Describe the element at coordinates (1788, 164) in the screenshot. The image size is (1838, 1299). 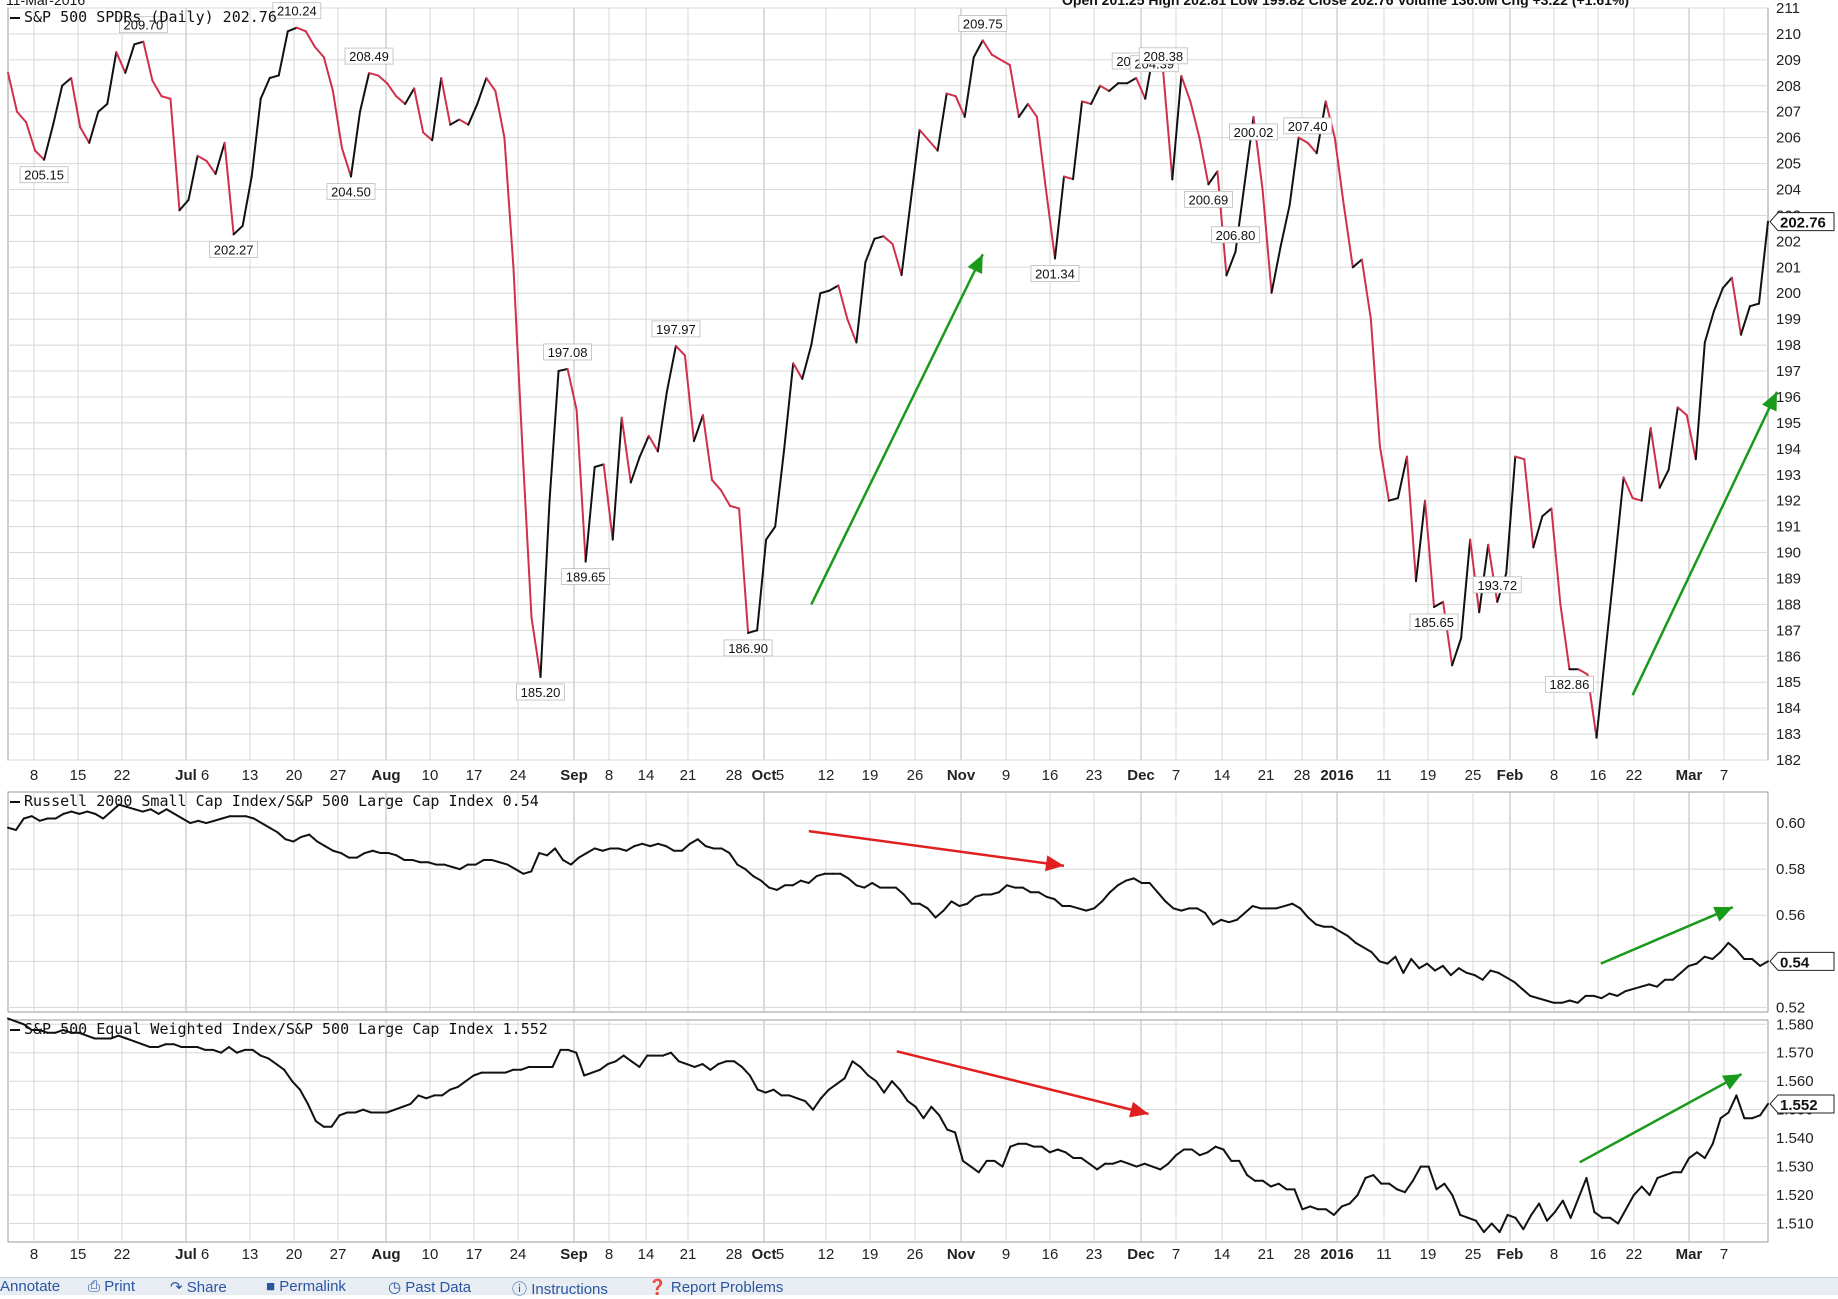
I see `y-tick-label: 205` at that location.